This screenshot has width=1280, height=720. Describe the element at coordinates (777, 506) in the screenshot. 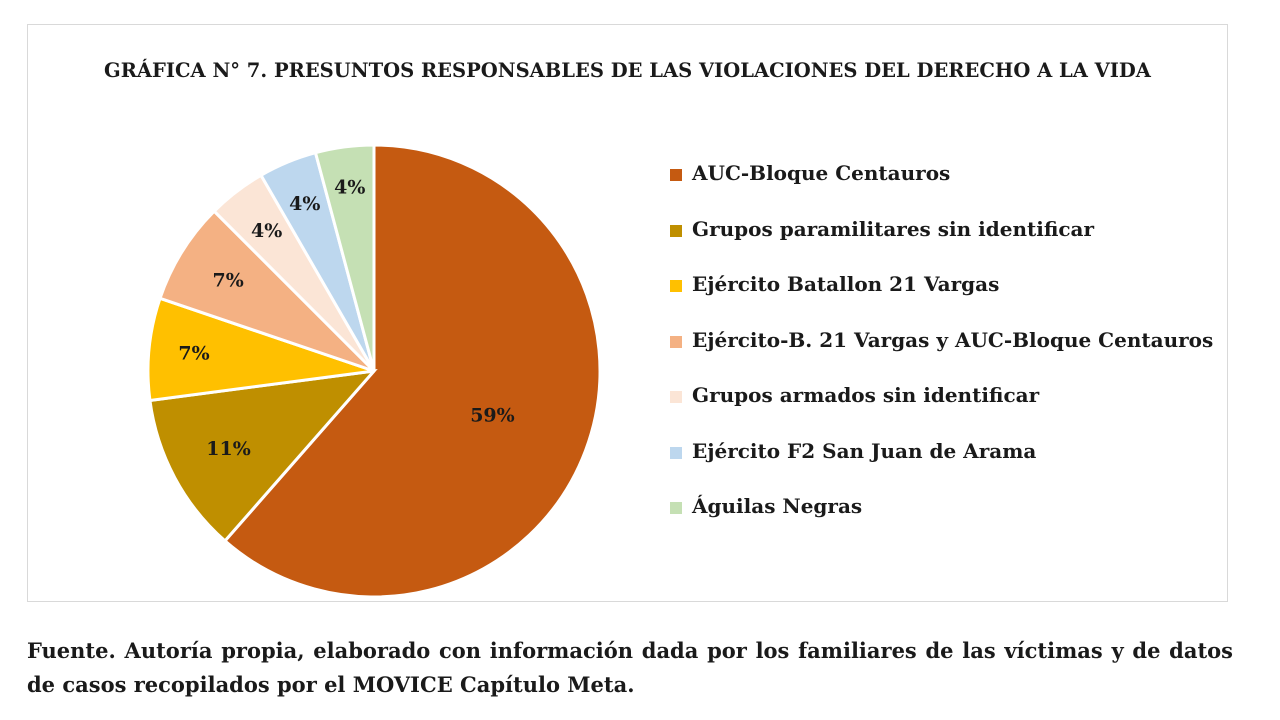

I see `legend-label: Águilas Negras` at that location.